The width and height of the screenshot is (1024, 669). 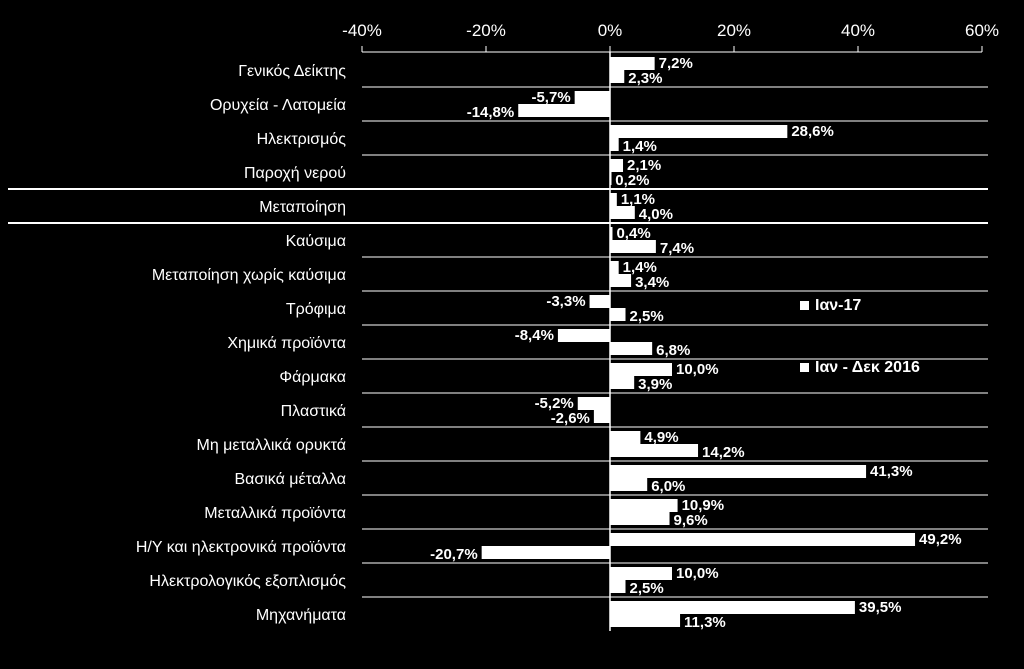 I want to click on data-label-series-2: 6,0%, so click(x=668, y=486).